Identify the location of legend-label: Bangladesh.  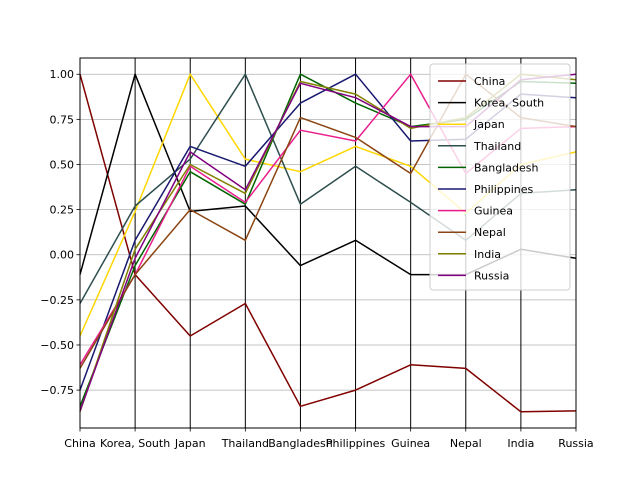
(506, 167).